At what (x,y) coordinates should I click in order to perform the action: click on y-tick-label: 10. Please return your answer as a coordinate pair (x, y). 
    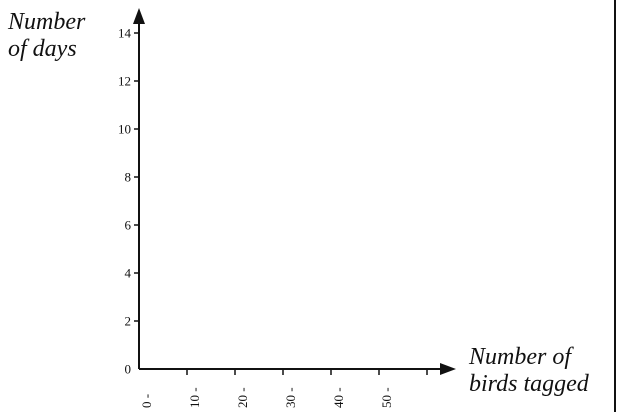
    Looking at the image, I should click on (124, 129).